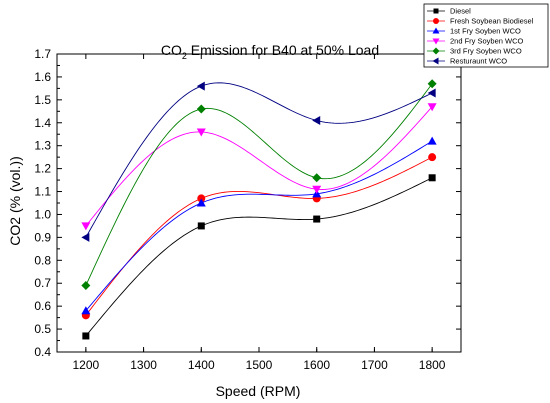 This screenshot has height=403, width=550. I want to click on legend-label: 3rd Fry Soyben WCO, so click(486, 51).